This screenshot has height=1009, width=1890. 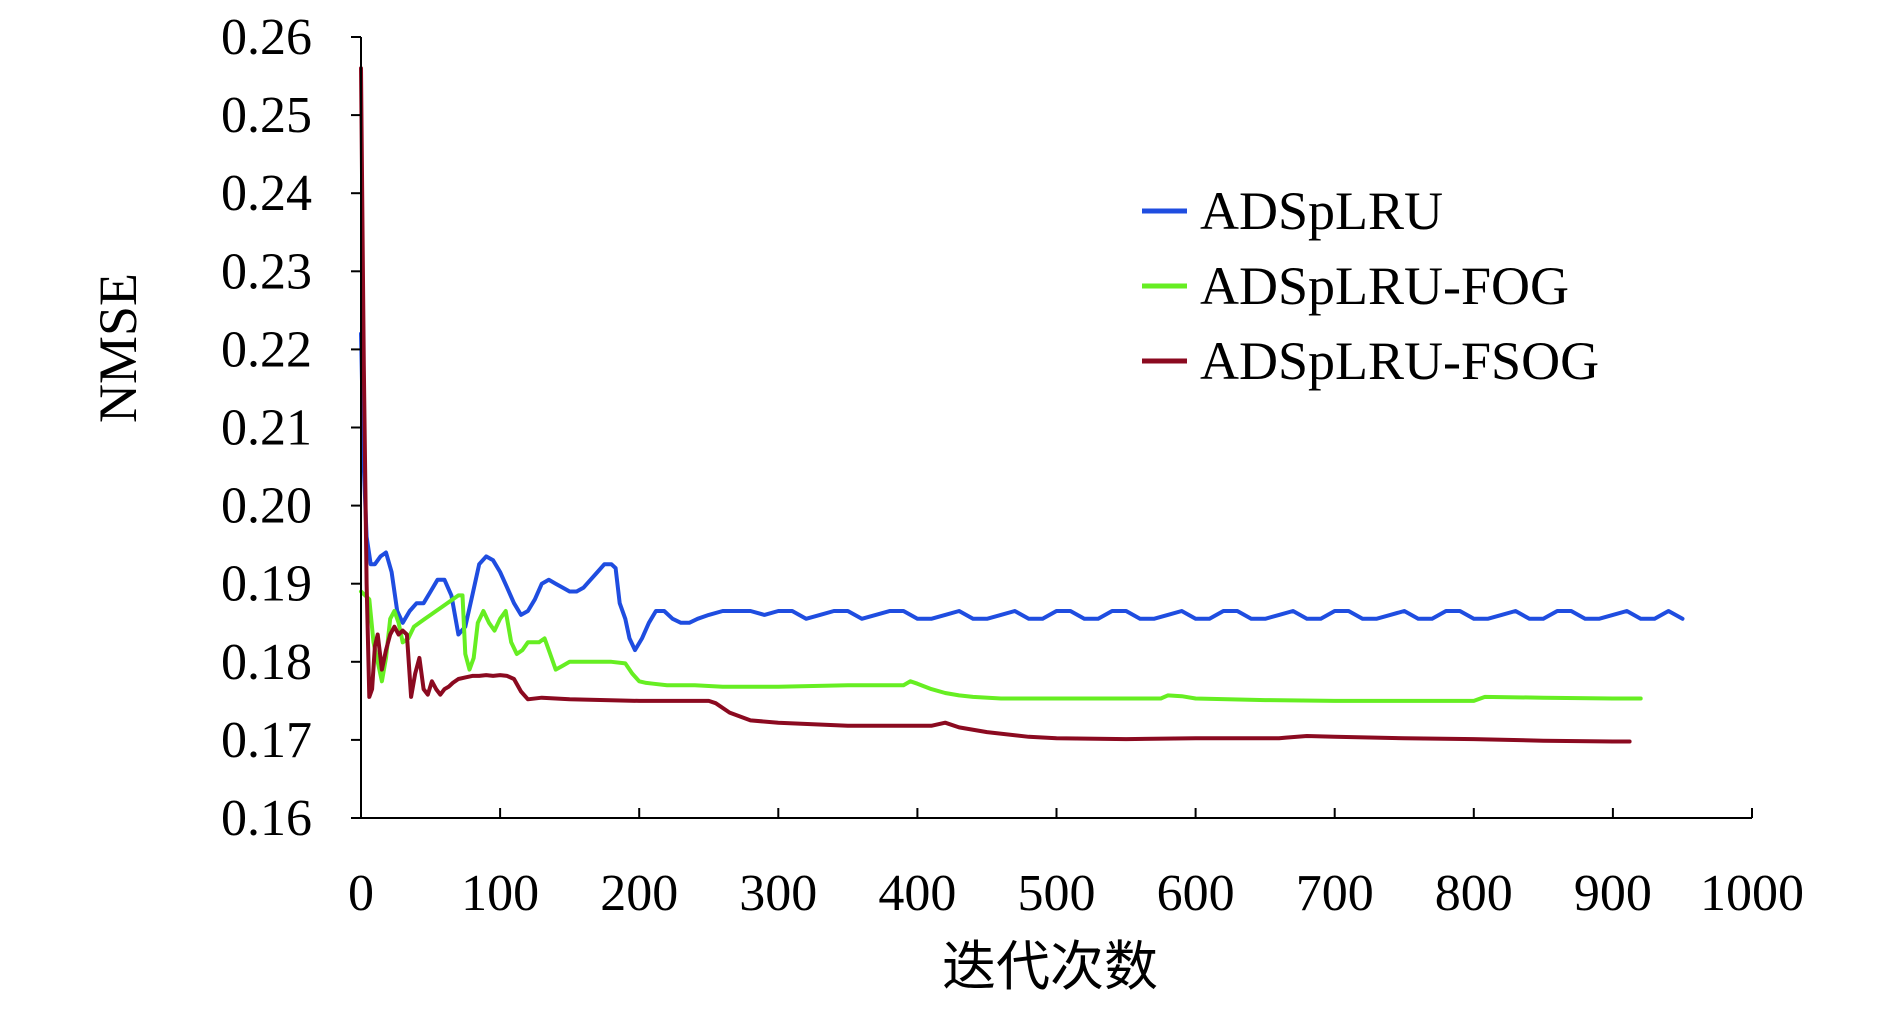 What do you see at coordinates (639, 893) in the screenshot?
I see `x-tick-label: 200` at bounding box center [639, 893].